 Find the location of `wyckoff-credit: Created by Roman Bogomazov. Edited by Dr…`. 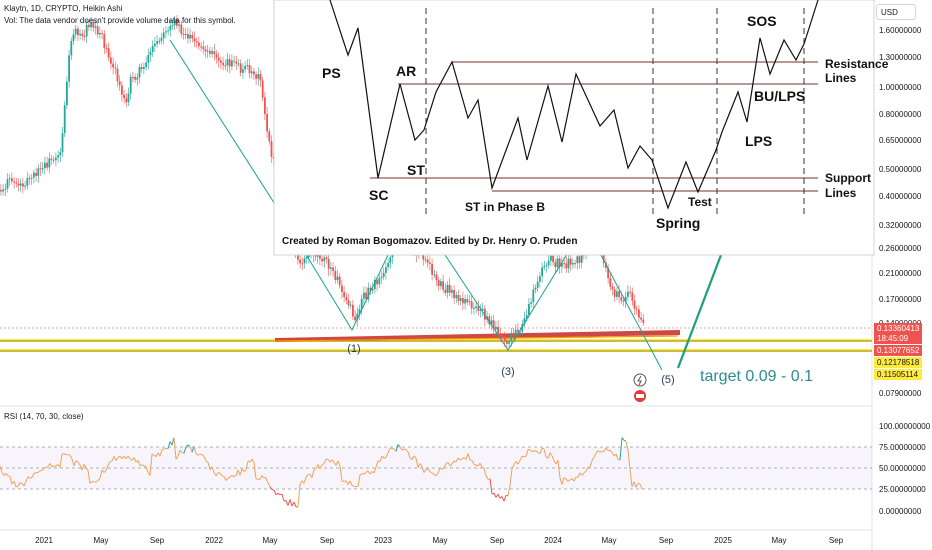

wyckoff-credit: Created by Roman Bogomazov. Edited by Dr… is located at coordinates (429, 241).